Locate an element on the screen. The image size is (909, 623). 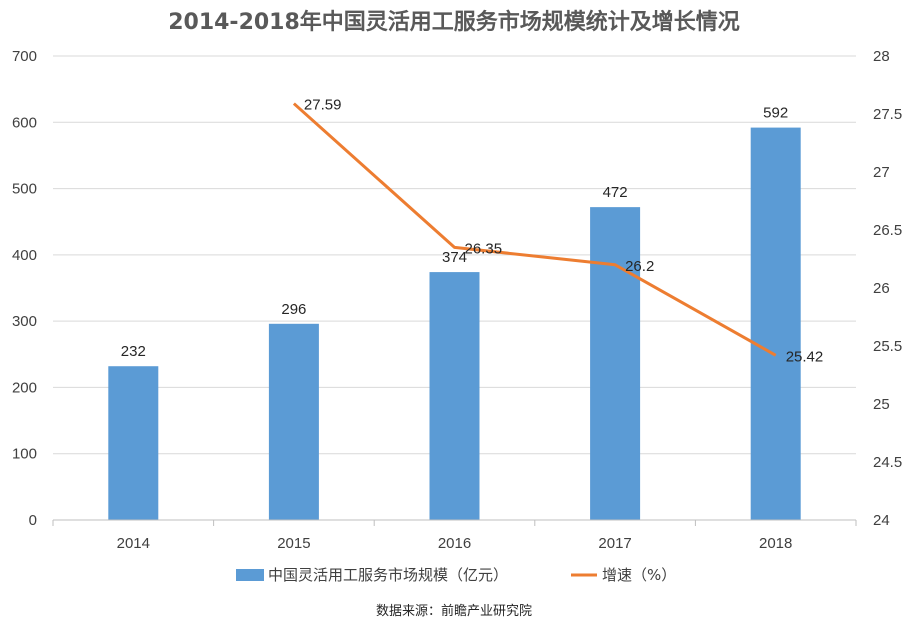
left-y-tick-label: 300 is located at coordinates (24, 321).